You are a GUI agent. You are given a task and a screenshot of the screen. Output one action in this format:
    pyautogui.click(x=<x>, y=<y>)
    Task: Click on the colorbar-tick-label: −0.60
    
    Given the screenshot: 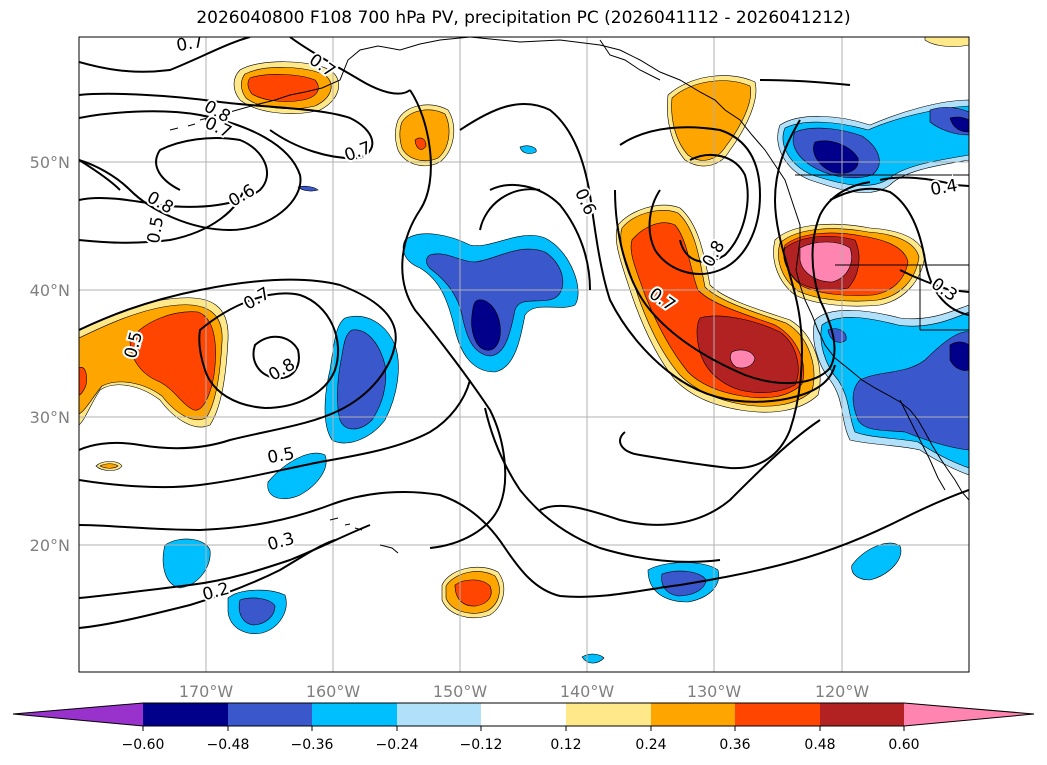 What is the action you would take?
    pyautogui.click(x=143, y=745)
    